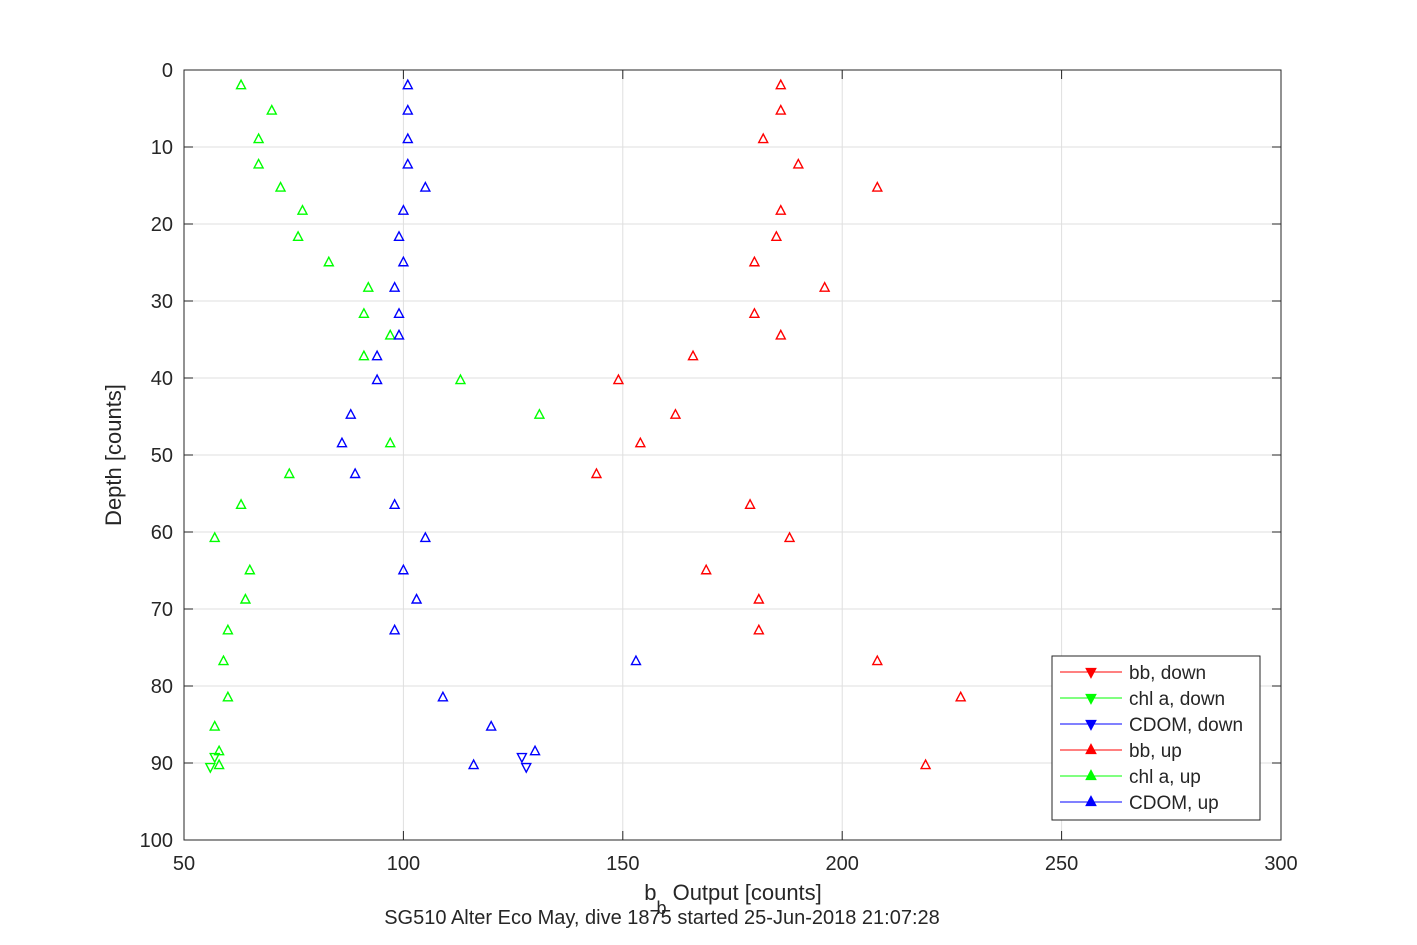 This screenshot has width=1417, height=945. I want to click on x-tick-label: 50, so click(184, 864).